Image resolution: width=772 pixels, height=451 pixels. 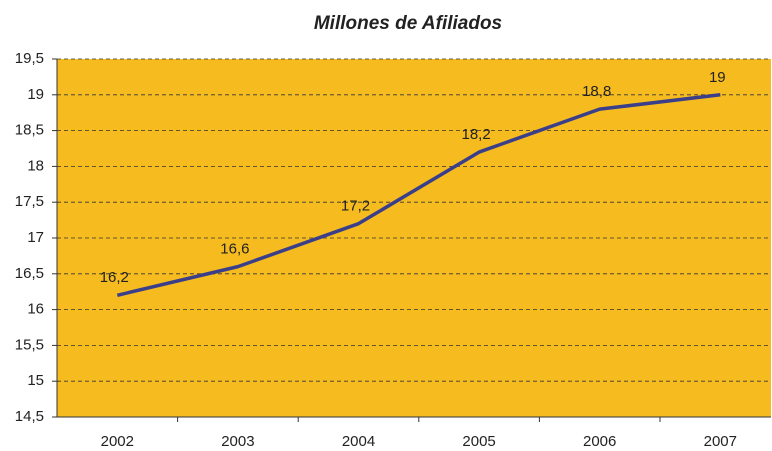 What do you see at coordinates (720, 441) in the screenshot?
I see `x-tick-label: 2007` at bounding box center [720, 441].